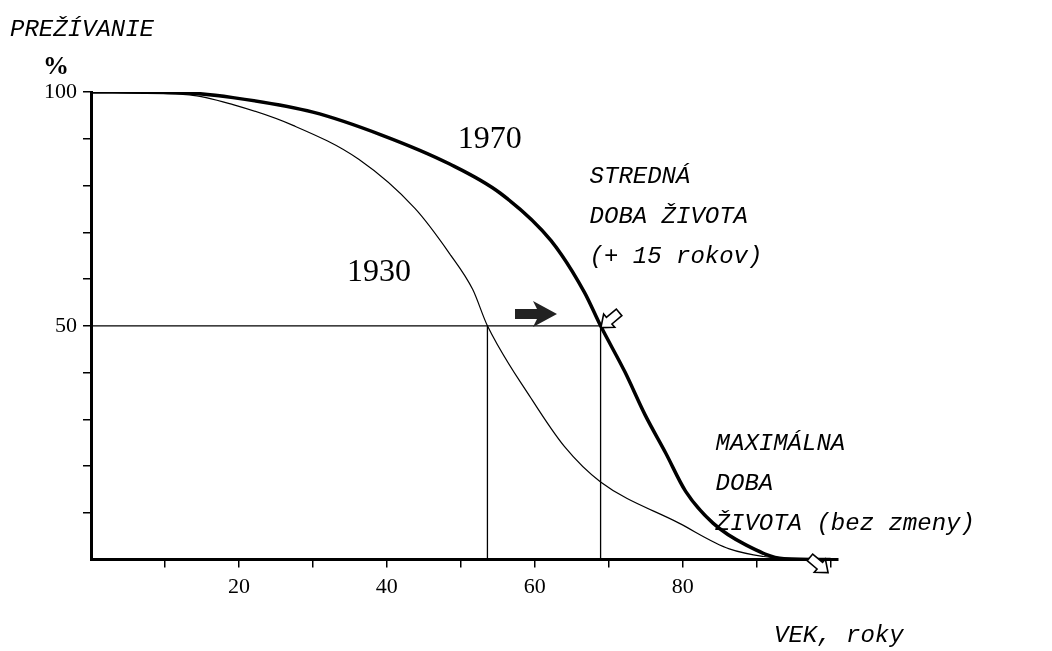  What do you see at coordinates (386, 585) in the screenshot?
I see `x-tick-label: 40` at bounding box center [386, 585].